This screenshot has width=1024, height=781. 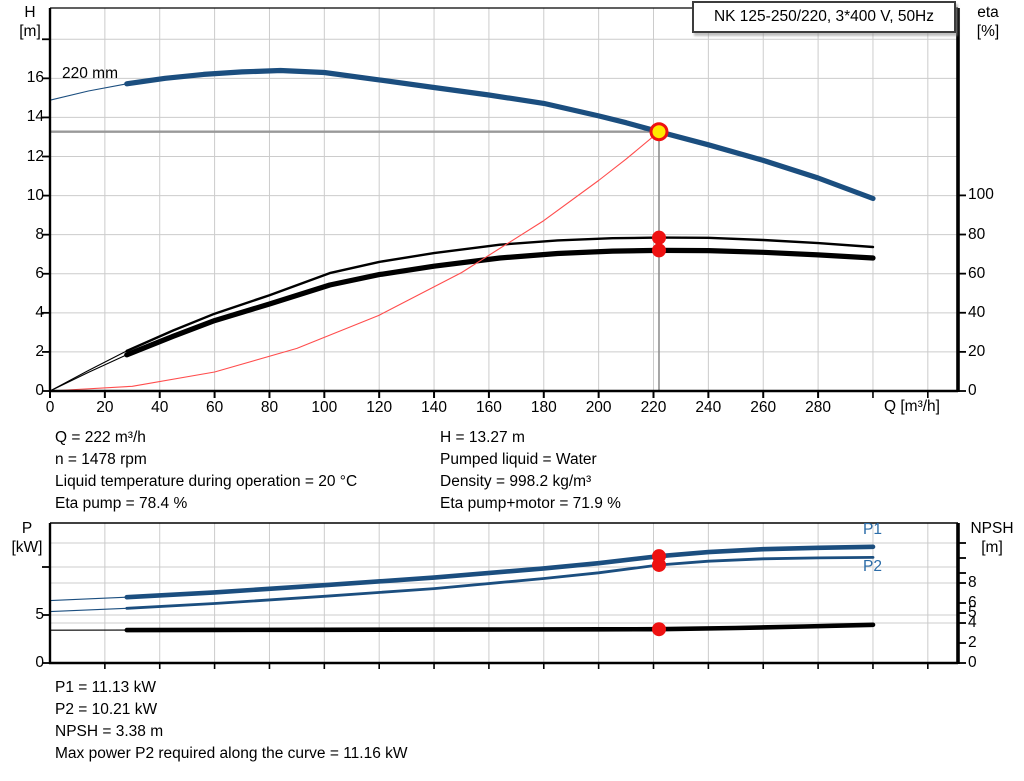 What do you see at coordinates (88, 610) in the screenshot?
I see `p2-curve-lead` at bounding box center [88, 610].